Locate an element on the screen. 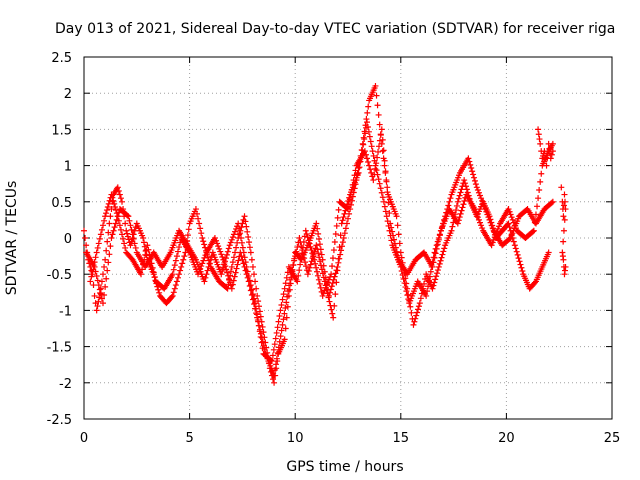 This screenshot has height=480, width=640. y-tick-label: 2.5 is located at coordinates (61, 58).